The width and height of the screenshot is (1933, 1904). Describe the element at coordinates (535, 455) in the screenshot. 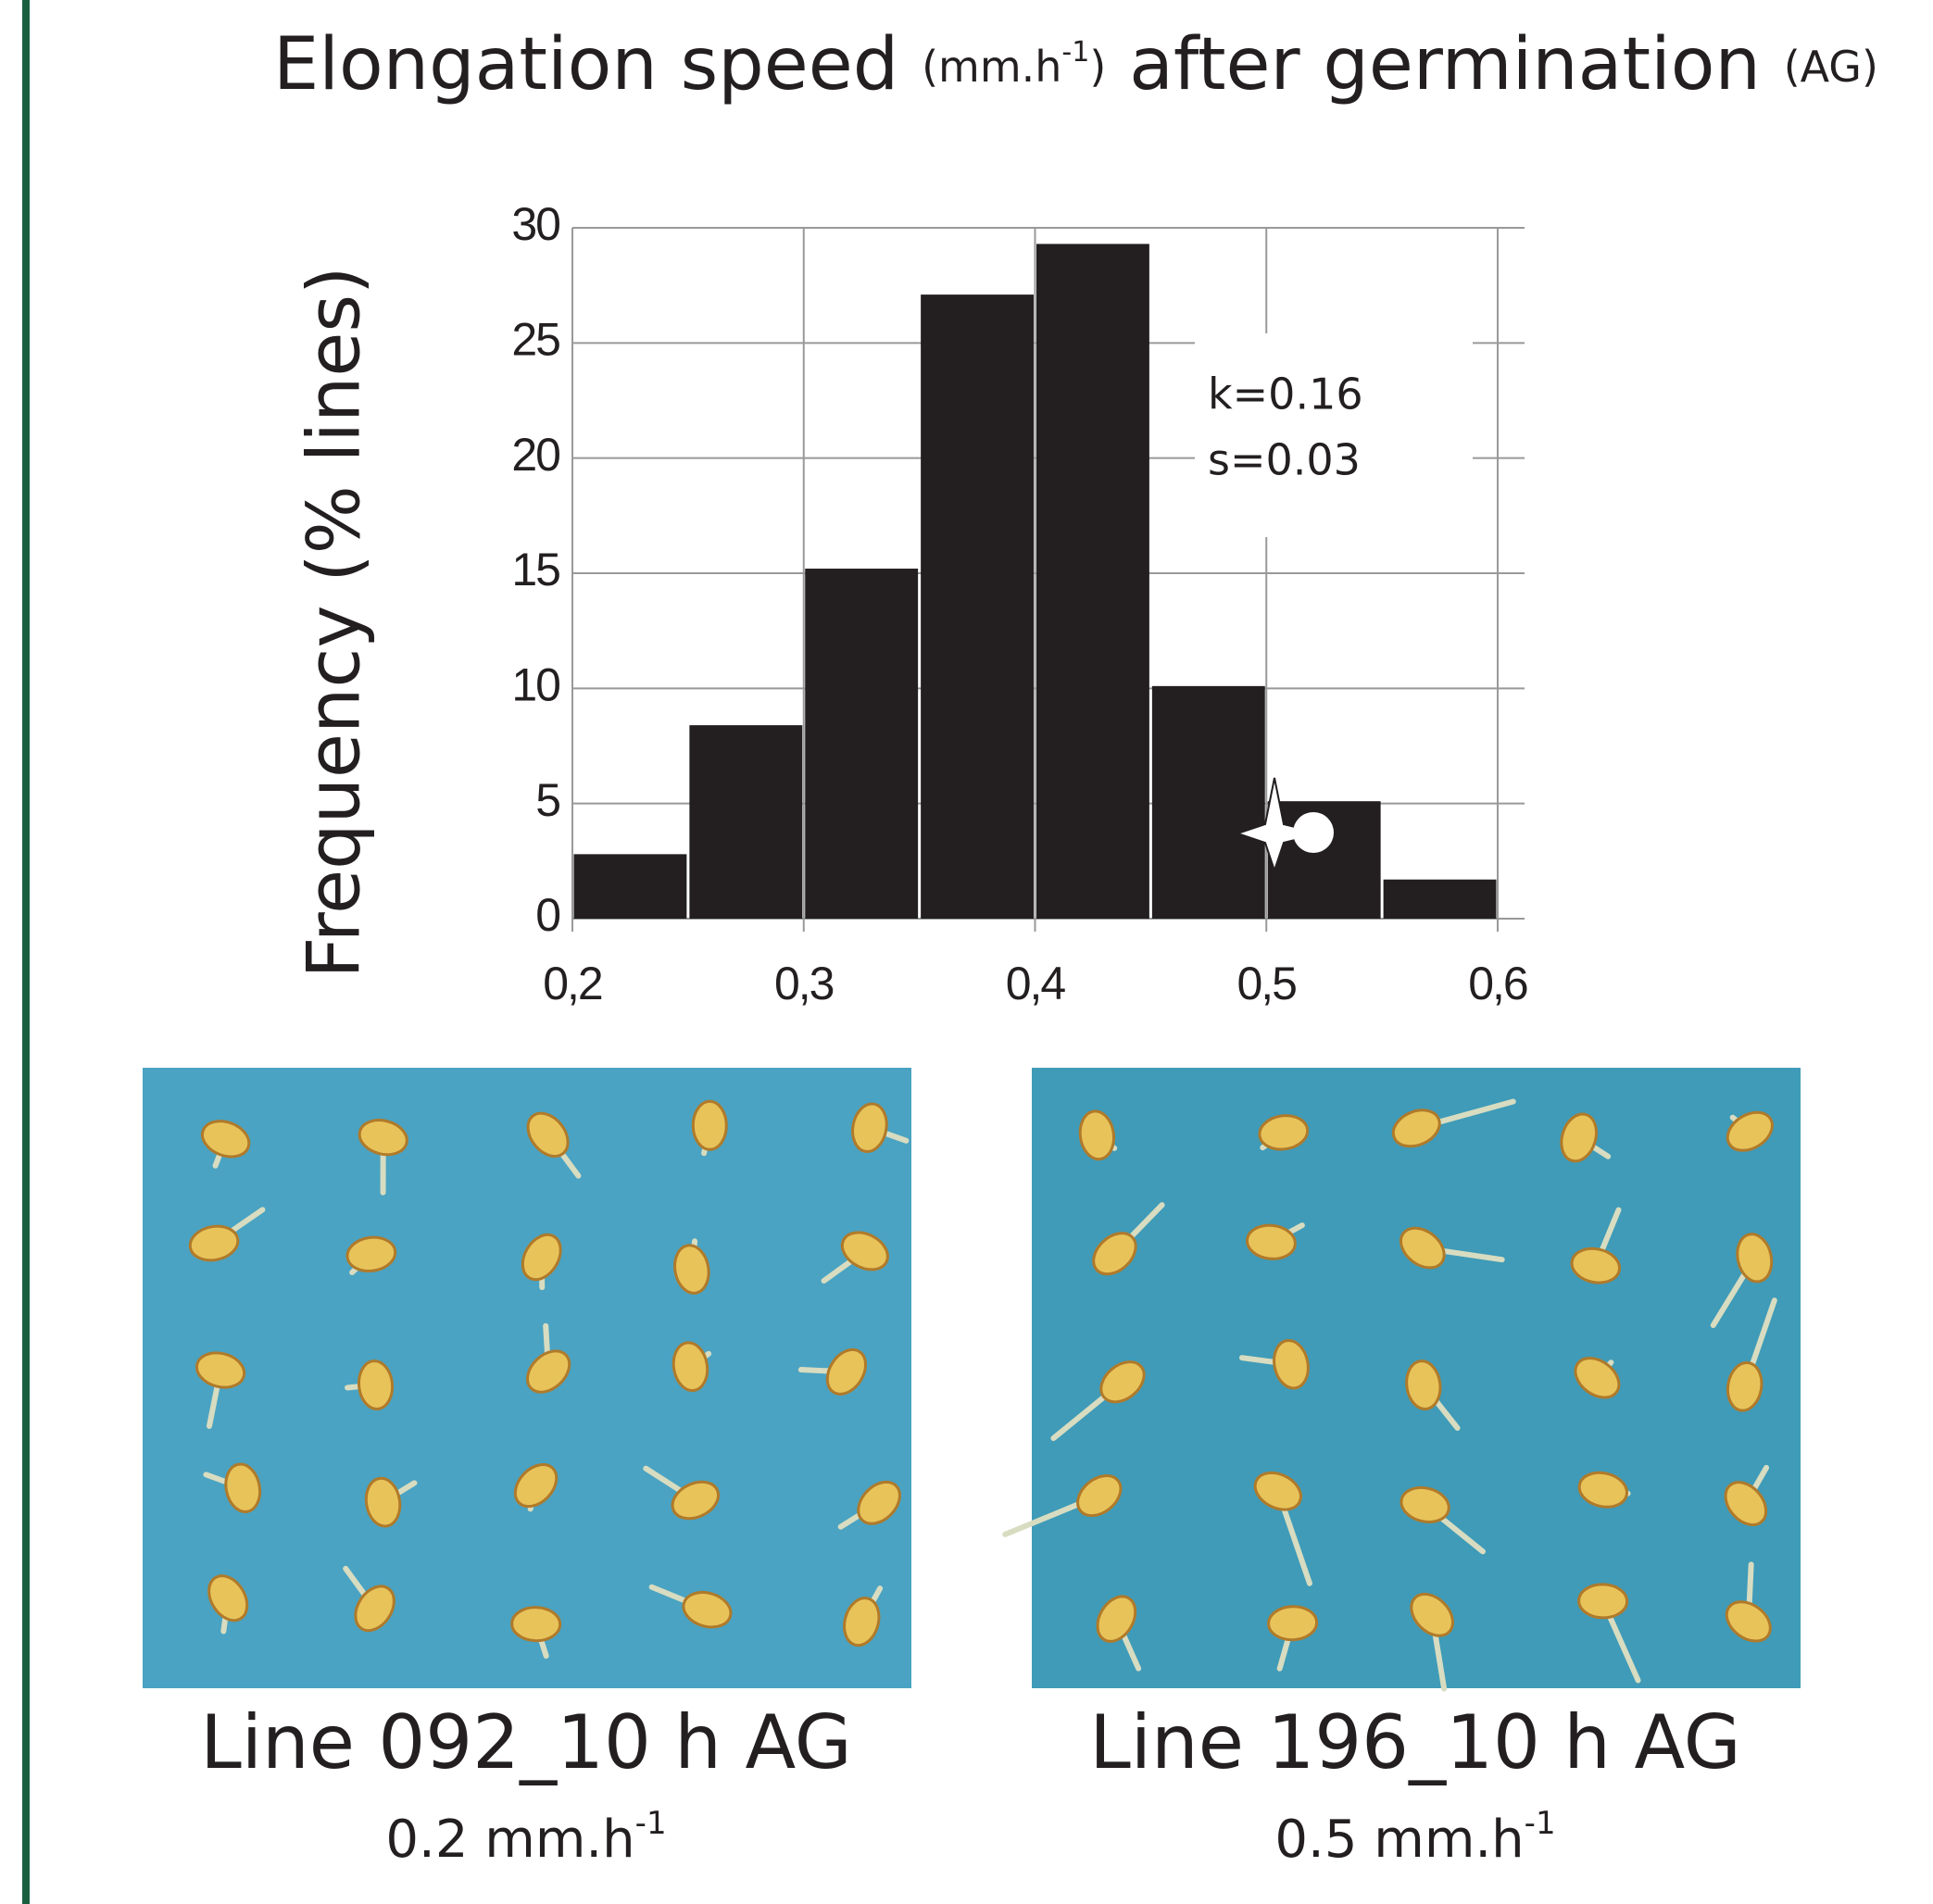

I see `y-tick-label: 20` at that location.